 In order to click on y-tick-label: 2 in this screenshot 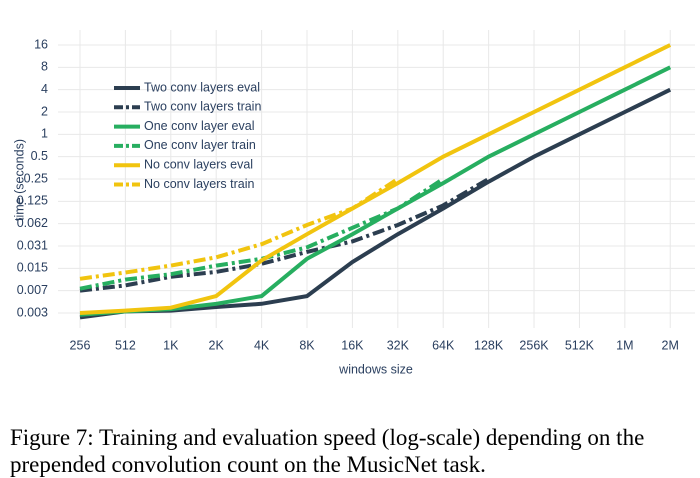, I will do `click(44, 111)`.